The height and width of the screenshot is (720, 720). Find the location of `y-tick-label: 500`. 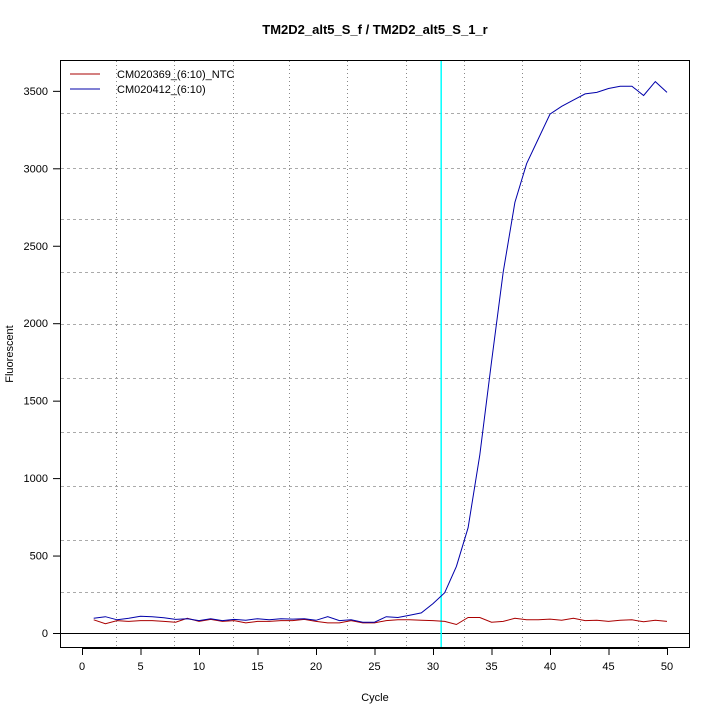

y-tick-label: 500 is located at coordinates (39, 557).